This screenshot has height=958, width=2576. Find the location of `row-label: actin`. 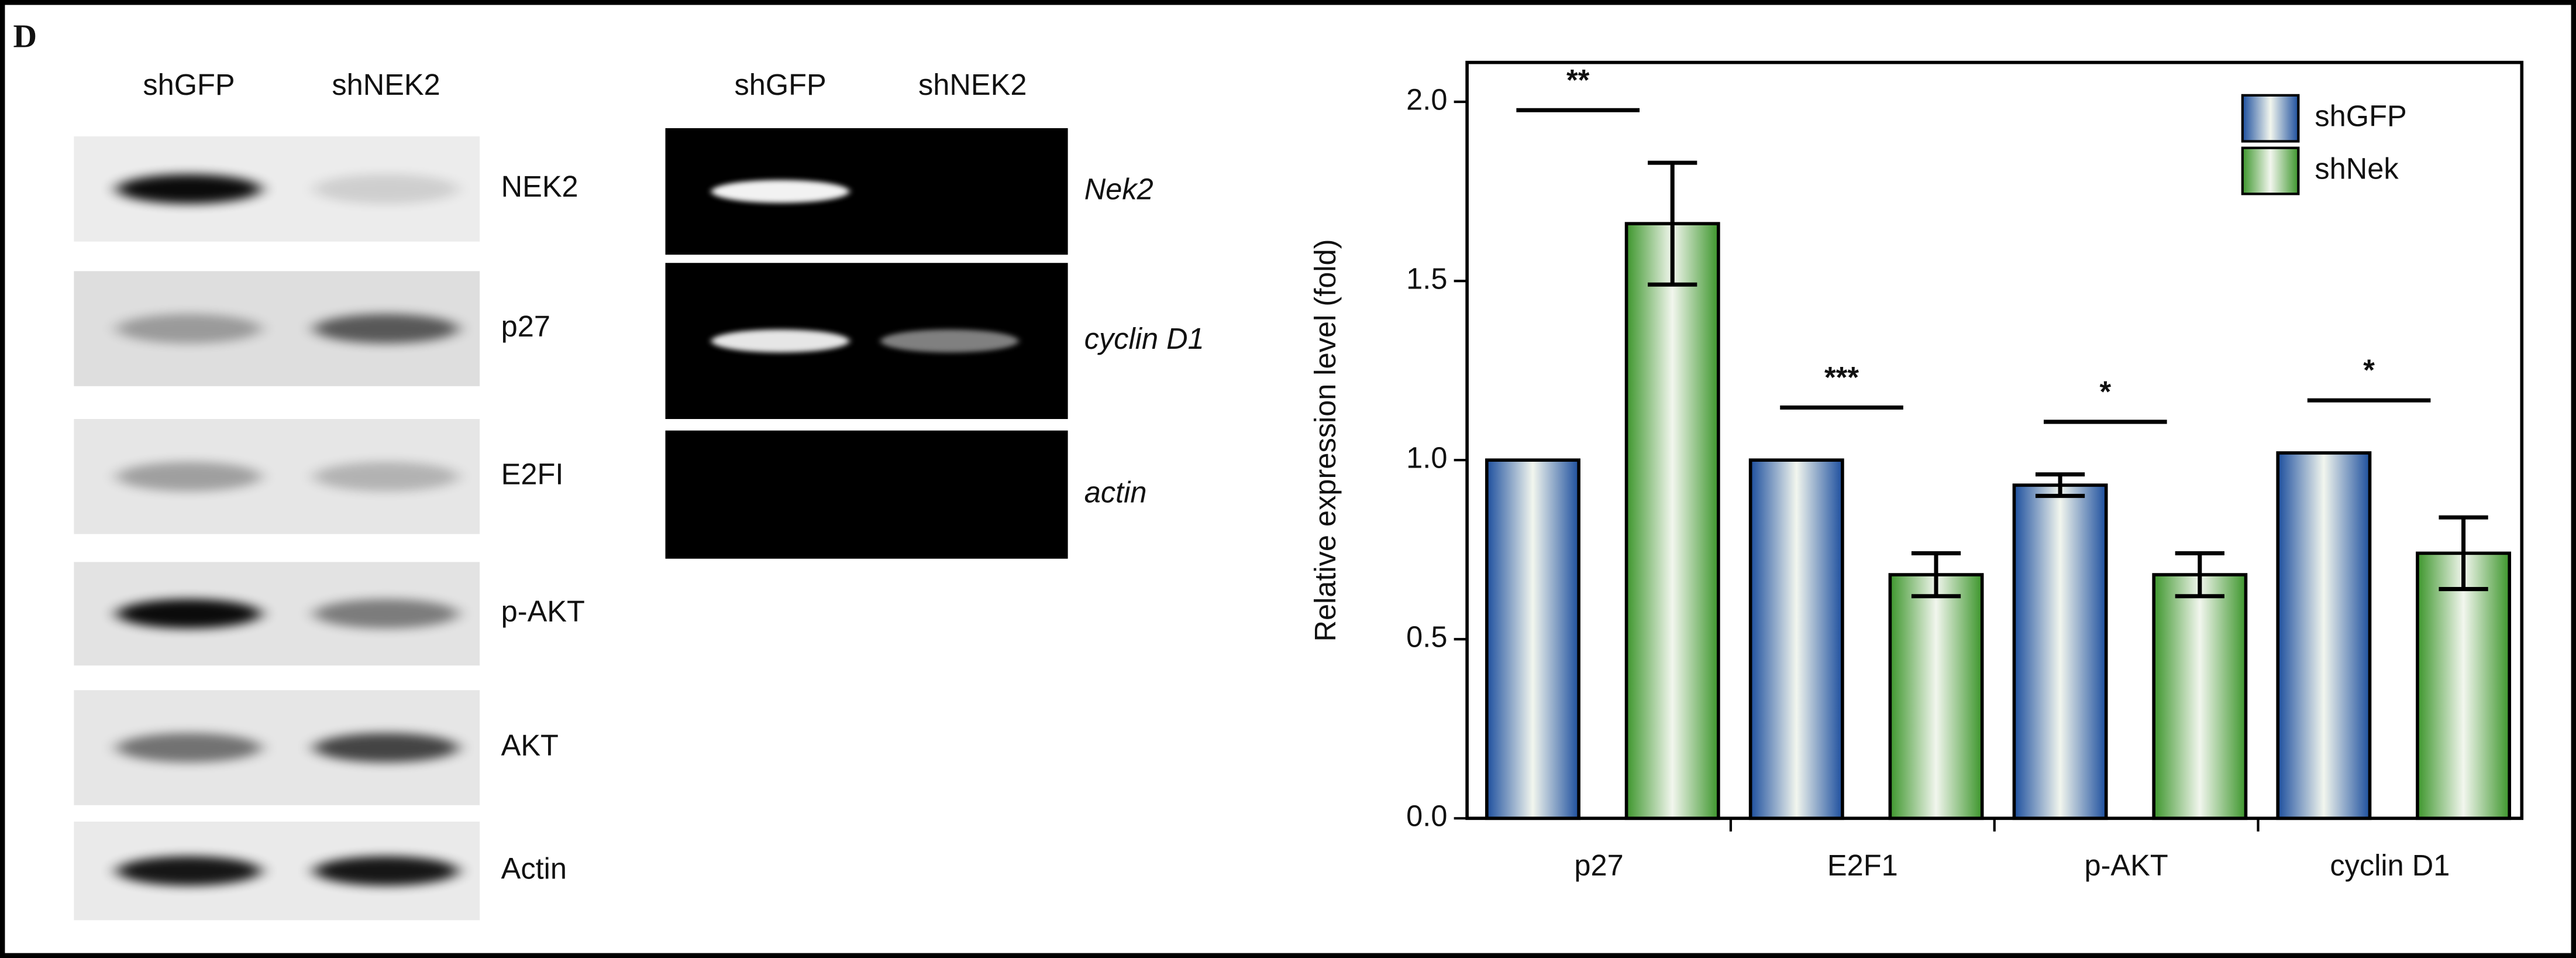

row-label: actin is located at coordinates (1115, 492).